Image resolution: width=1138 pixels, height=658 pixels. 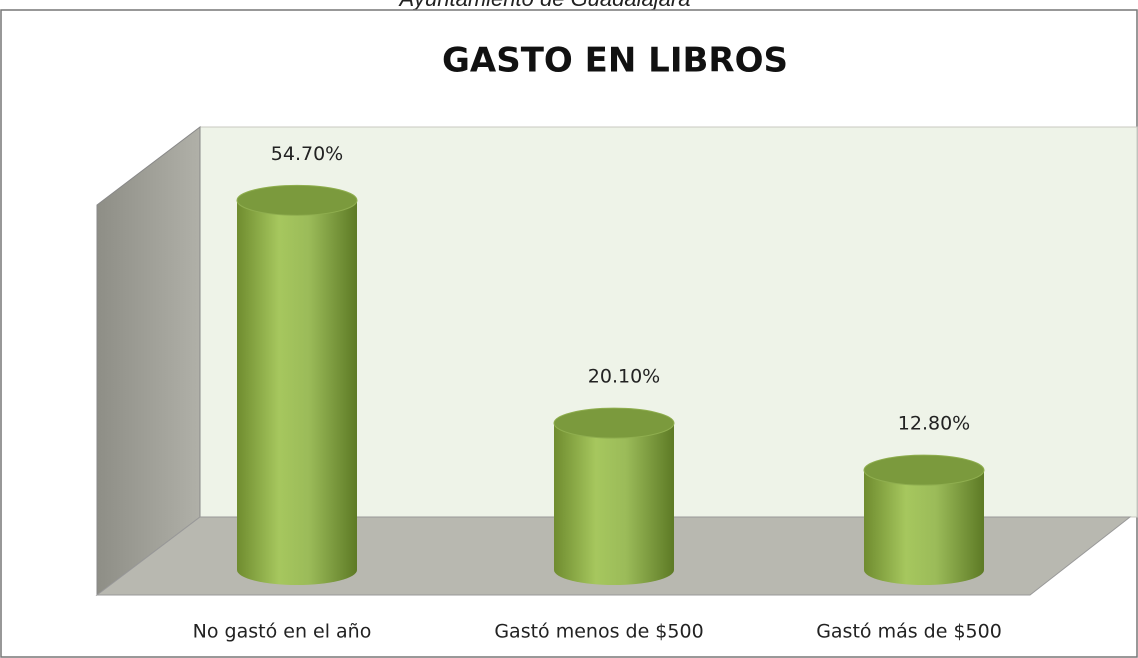 What do you see at coordinates (282, 632) in the screenshot?
I see `x-tick-label: No gastó en el año` at bounding box center [282, 632].